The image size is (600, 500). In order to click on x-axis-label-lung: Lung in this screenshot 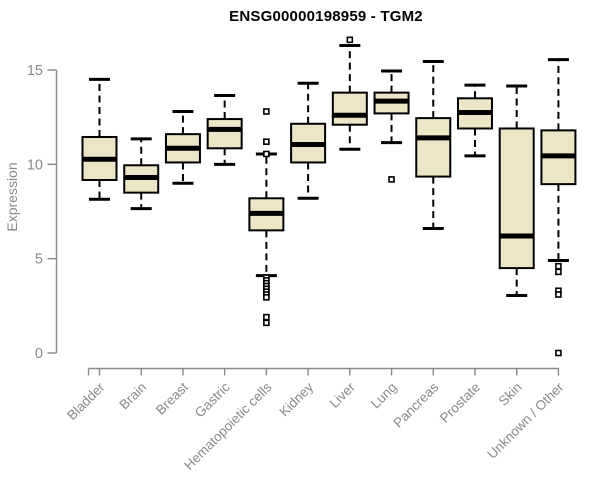, I will do `click(384, 396)`.